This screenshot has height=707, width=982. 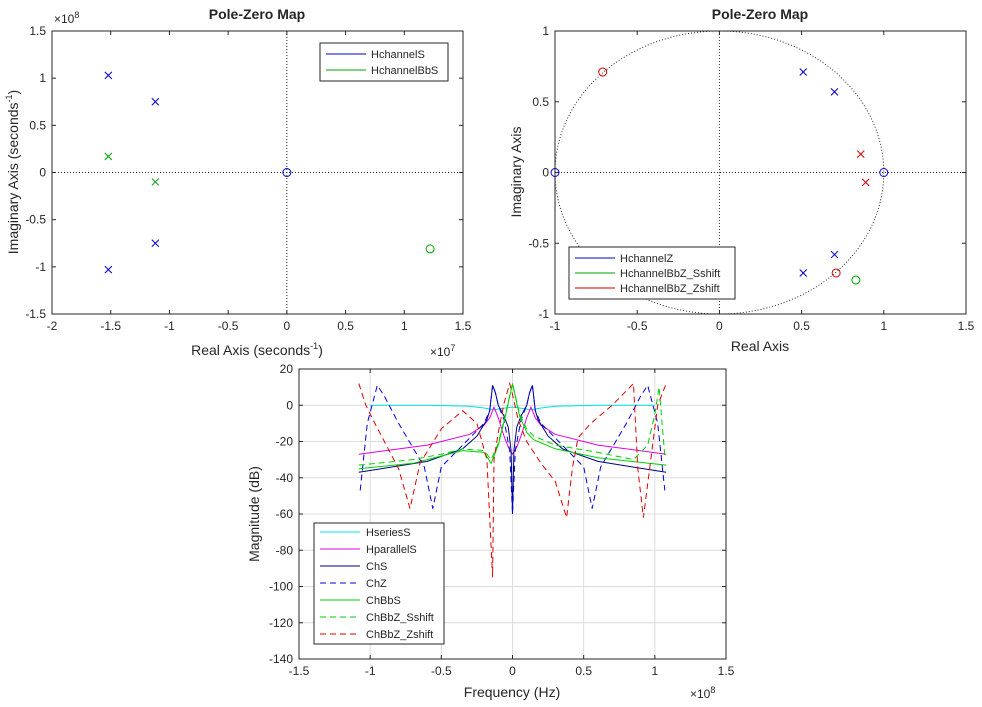 I want to click on y-tick-label: -1.5, so click(x=35, y=314).